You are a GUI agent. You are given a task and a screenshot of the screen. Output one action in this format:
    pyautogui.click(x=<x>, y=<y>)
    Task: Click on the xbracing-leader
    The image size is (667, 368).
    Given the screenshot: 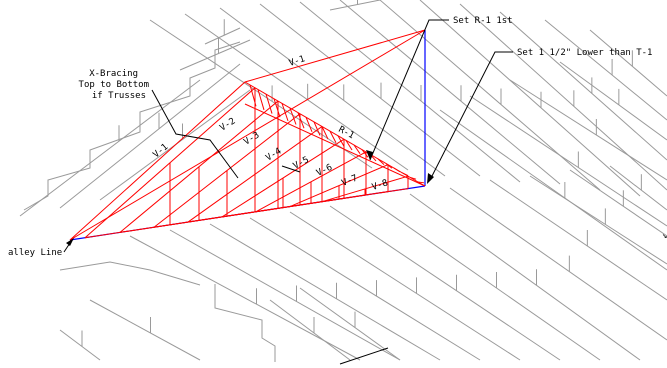 What is the action you would take?
    pyautogui.click(x=195, y=134)
    